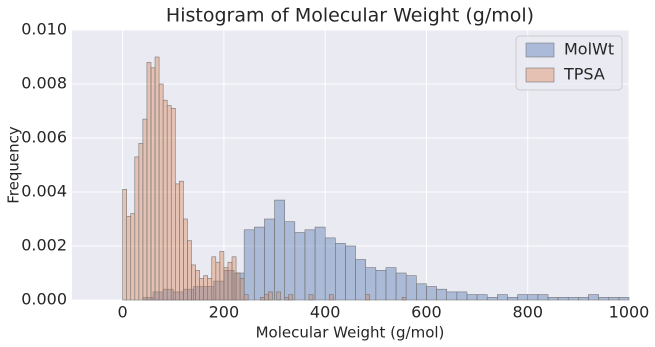 This screenshot has width=655, height=347. What do you see at coordinates (527, 312) in the screenshot?
I see `x-tick-label: 800` at bounding box center [527, 312].